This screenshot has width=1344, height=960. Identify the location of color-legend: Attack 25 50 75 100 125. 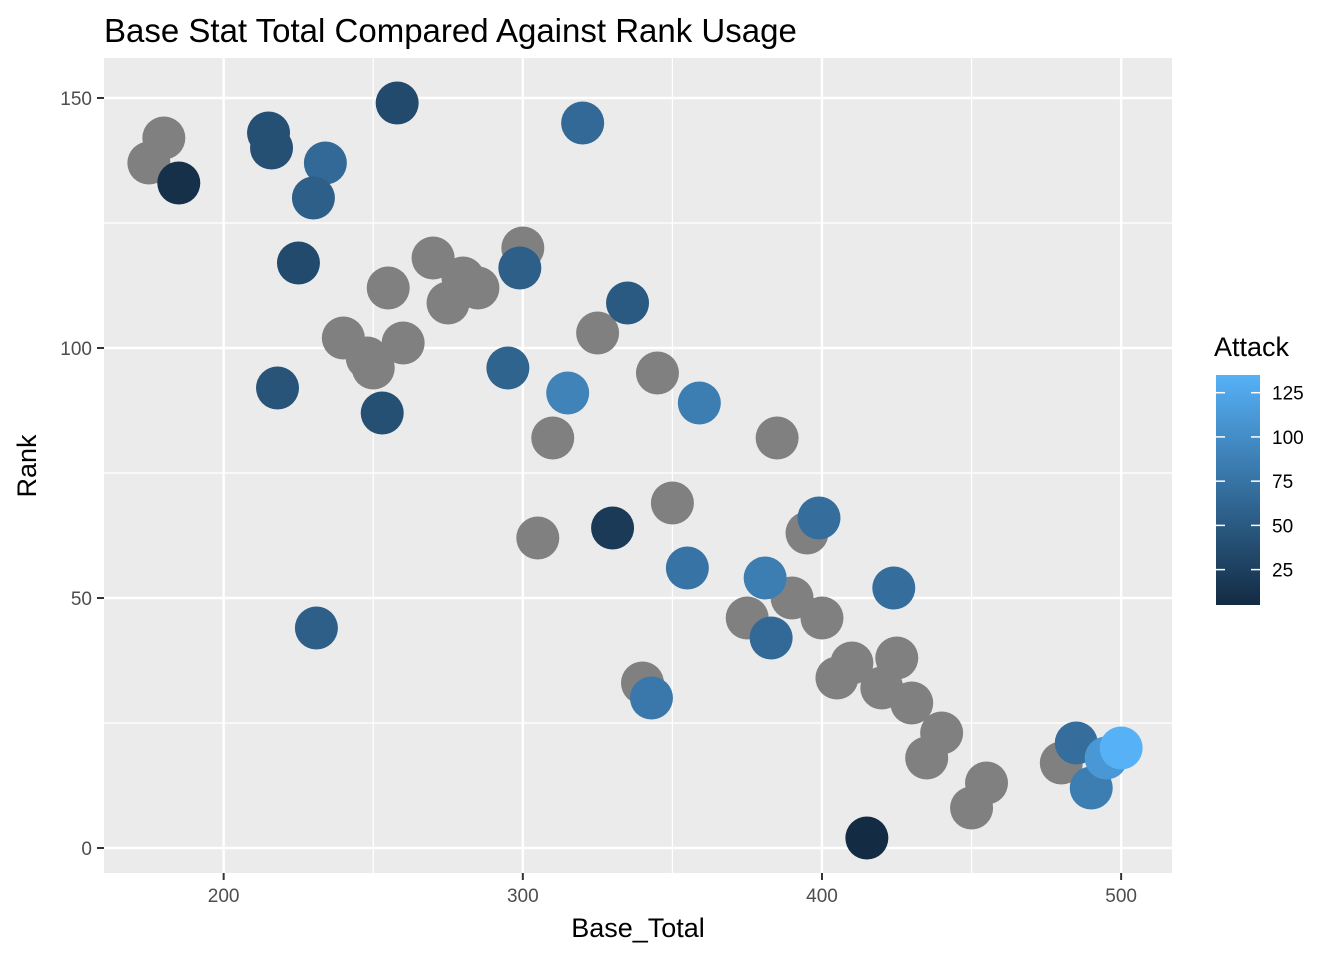
(1259, 468).